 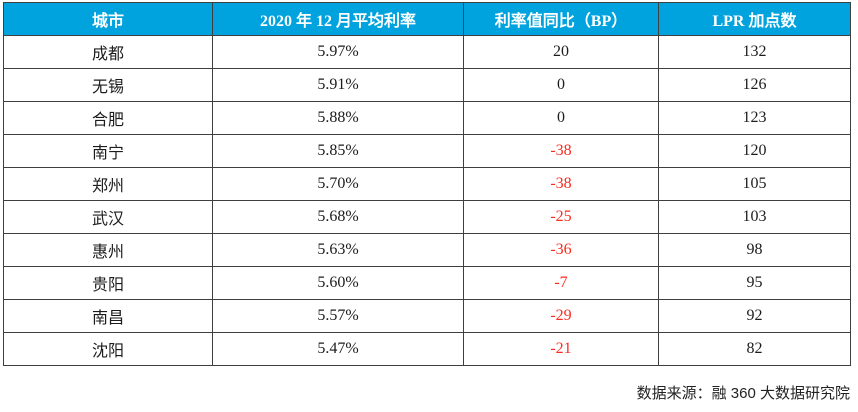 I want to click on cell-avg-rate: 5.88%, so click(x=338, y=118).